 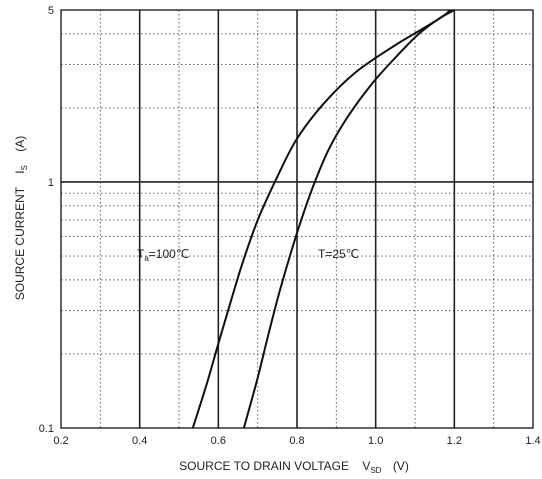 What do you see at coordinates (20, 171) in the screenshot?
I see `y-axis-label-symbol: I` at bounding box center [20, 171].